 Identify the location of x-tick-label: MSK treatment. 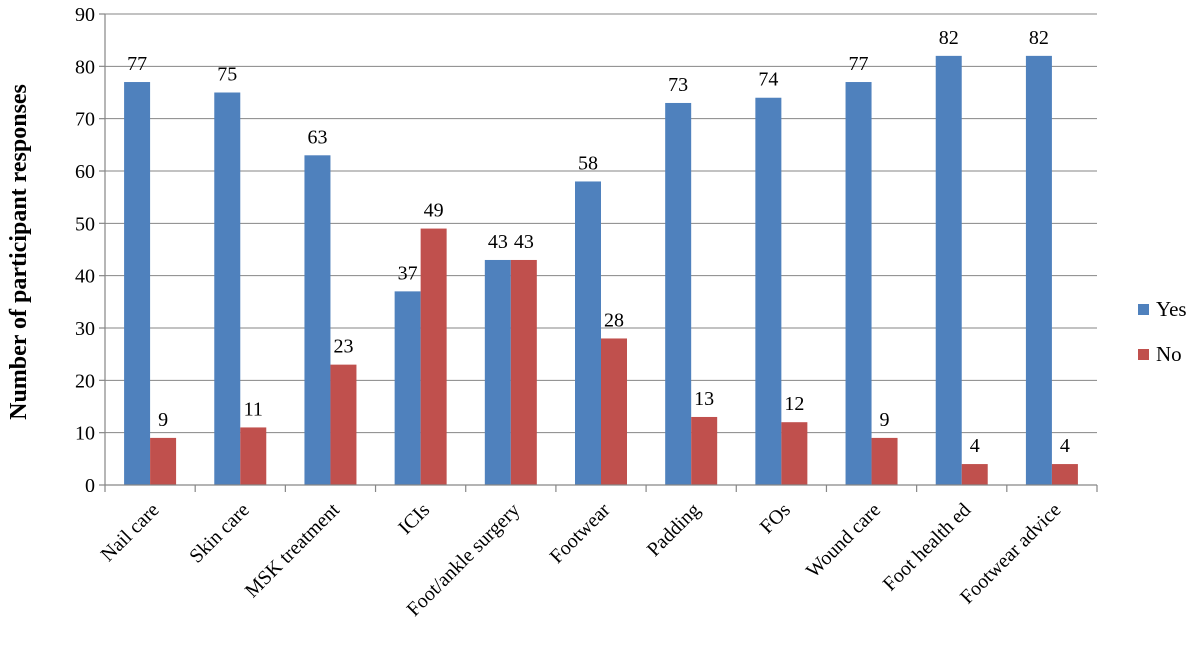
(292, 550).